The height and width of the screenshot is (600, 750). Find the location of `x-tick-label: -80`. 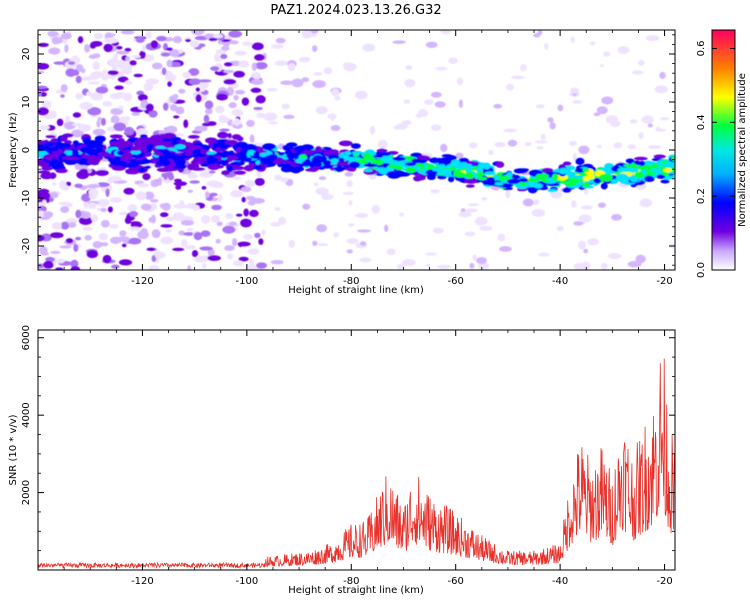

x-tick-label: -80 is located at coordinates (351, 581).